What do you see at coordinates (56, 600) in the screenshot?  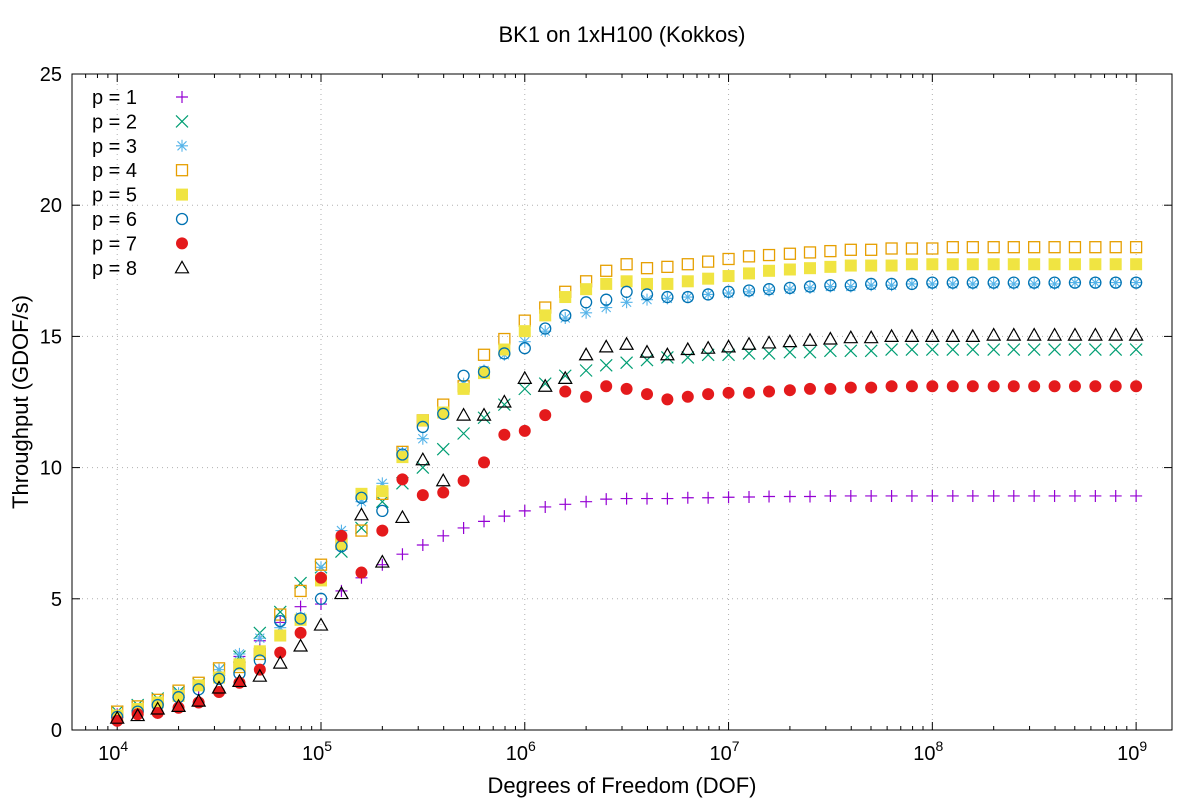 I see `y-tick-label: 5` at bounding box center [56, 600].